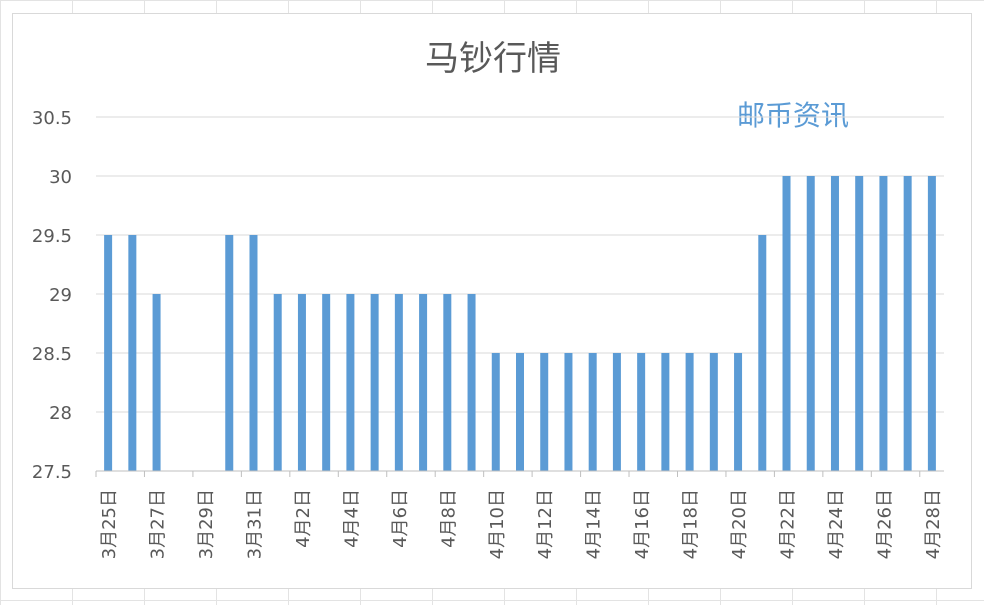  I want to click on x-tick-label: 4月22日, so click(788, 524).